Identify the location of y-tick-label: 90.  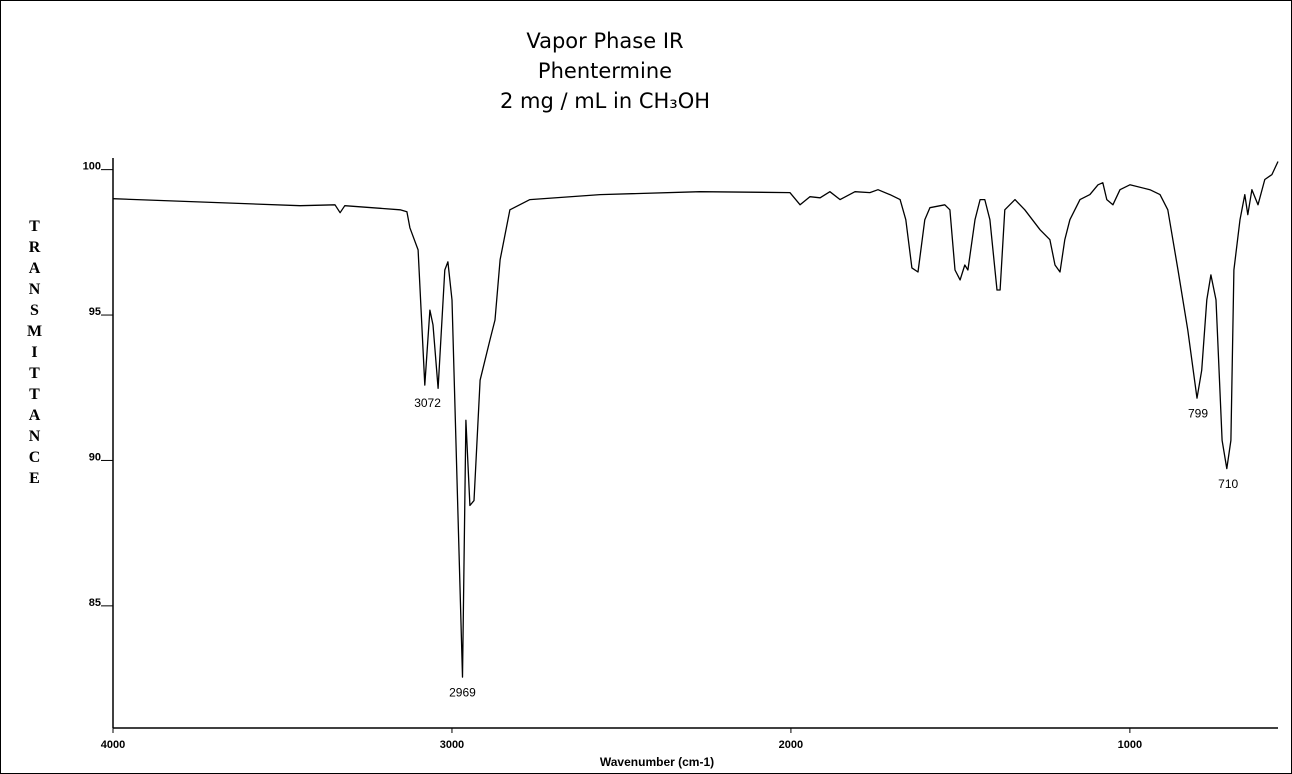
(95, 457).